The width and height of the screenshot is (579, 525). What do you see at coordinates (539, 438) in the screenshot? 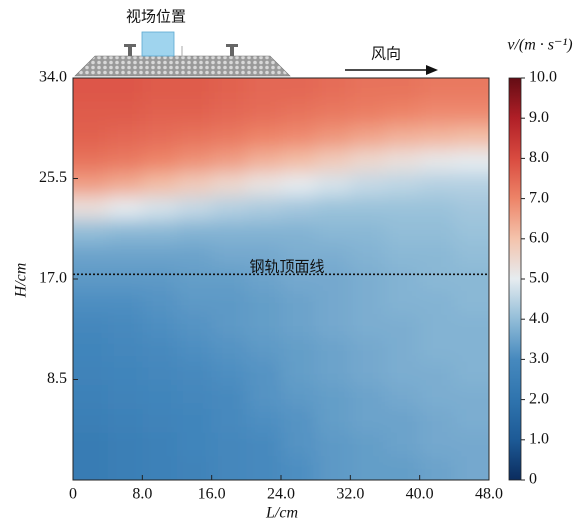
I see `colorbar-tick-label: 1.0` at bounding box center [539, 438].